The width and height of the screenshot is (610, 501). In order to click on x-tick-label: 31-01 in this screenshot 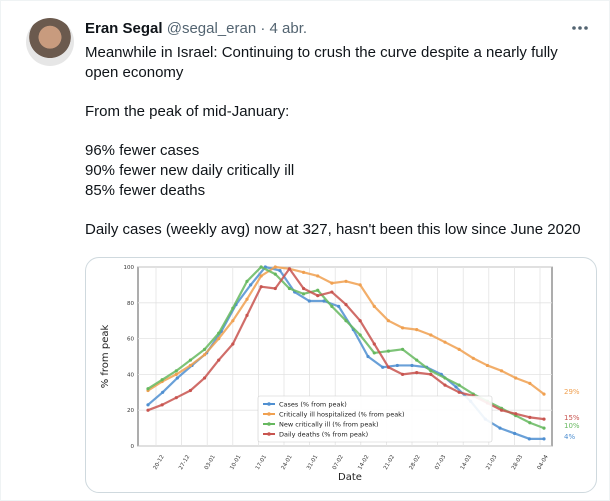, I will do `click(312, 462)`.